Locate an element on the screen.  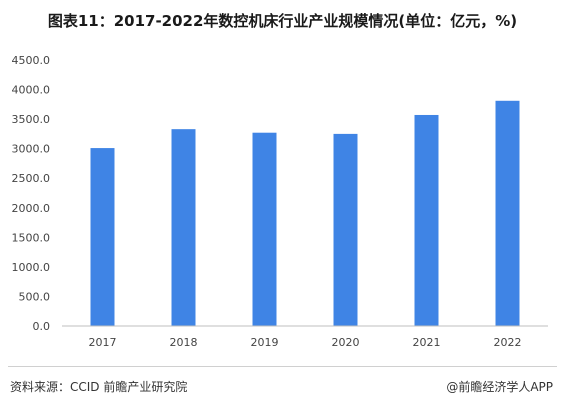
y-tick-label: 500.0 is located at coordinates (35, 296).